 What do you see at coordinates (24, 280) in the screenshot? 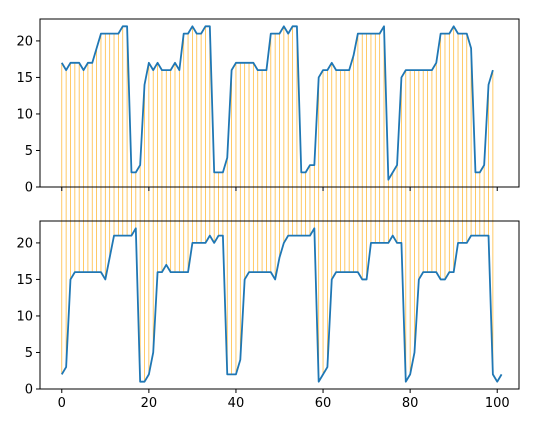
I see `bottom-y-tick-label: 15` at bounding box center [24, 280].